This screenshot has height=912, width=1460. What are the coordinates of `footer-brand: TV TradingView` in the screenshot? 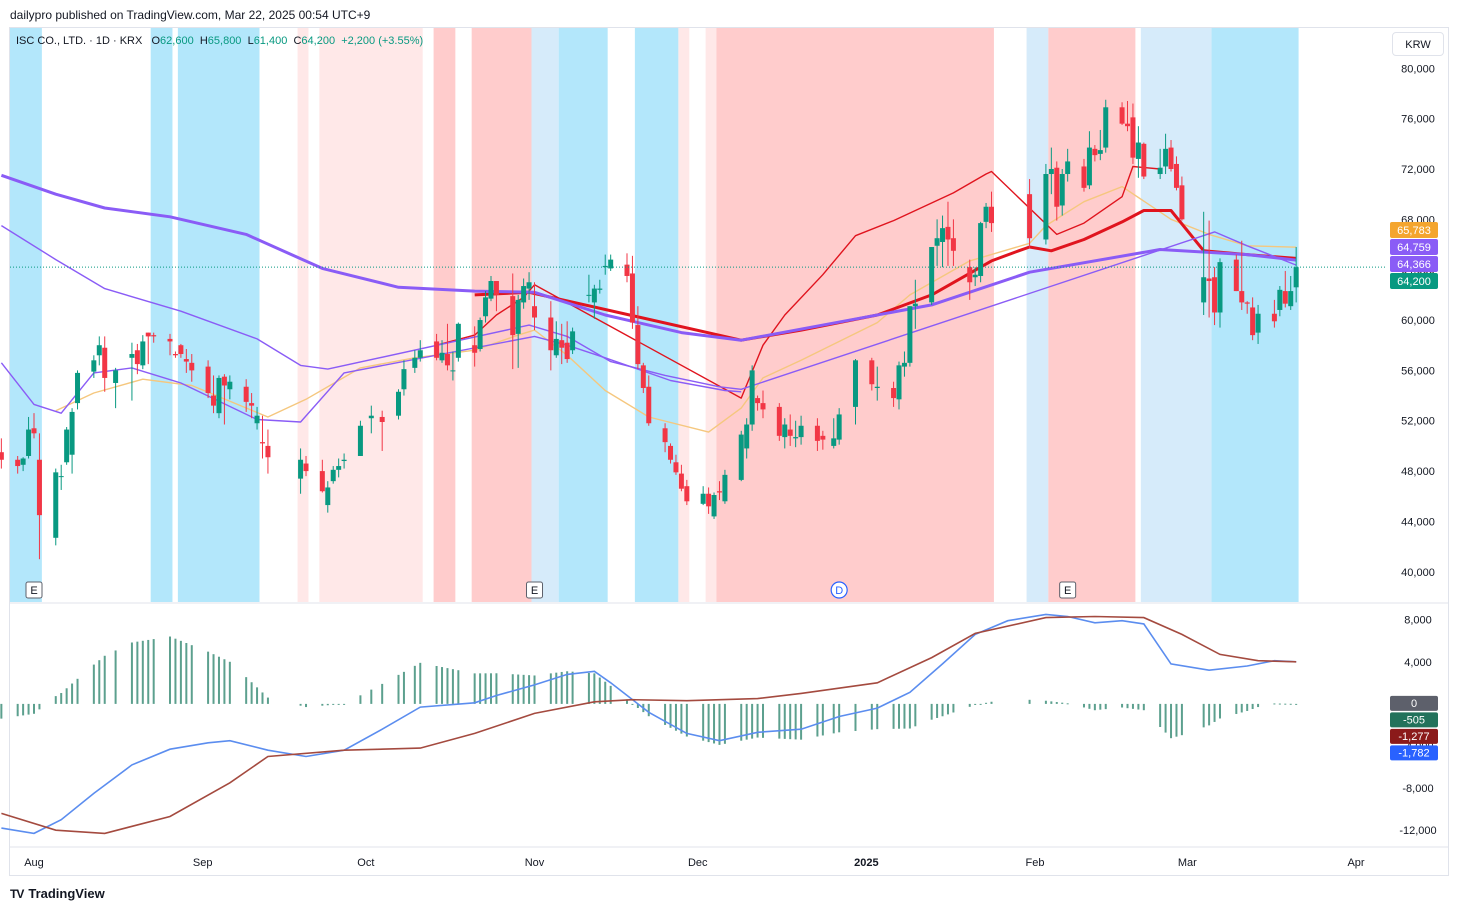 It's located at (57, 893).